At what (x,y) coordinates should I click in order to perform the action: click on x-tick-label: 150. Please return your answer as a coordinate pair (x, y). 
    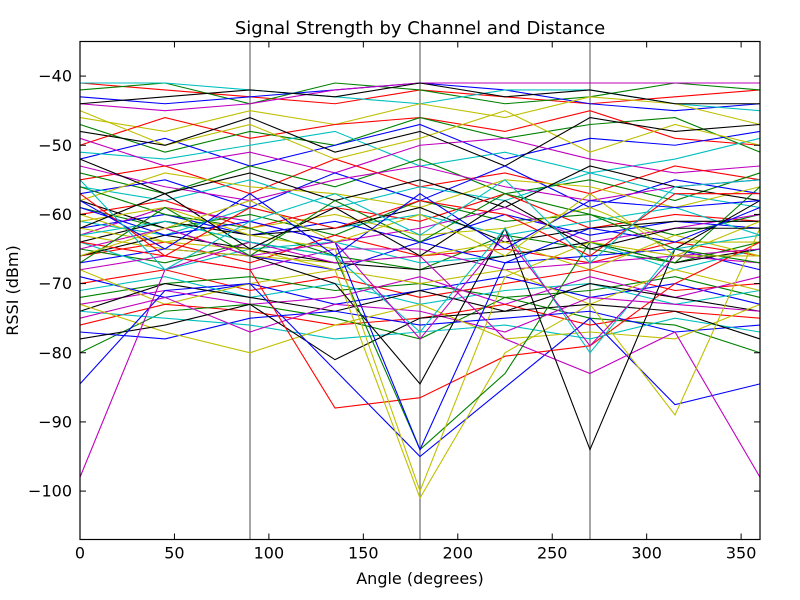
    Looking at the image, I should click on (363, 553).